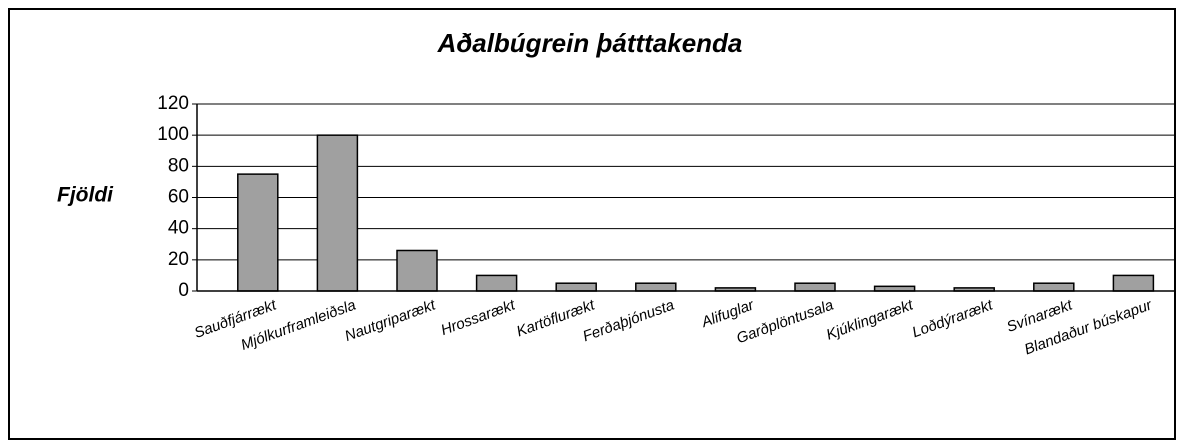 This screenshot has height=448, width=1182. What do you see at coordinates (870, 319) in the screenshot?
I see `x-tick-label: Kjúklingarækt` at bounding box center [870, 319].